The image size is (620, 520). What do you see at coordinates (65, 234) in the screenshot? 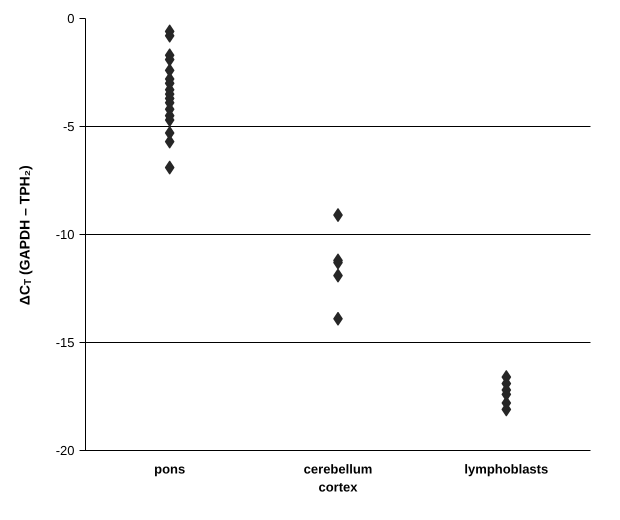
I see `y-tick-label: -10` at bounding box center [65, 234].